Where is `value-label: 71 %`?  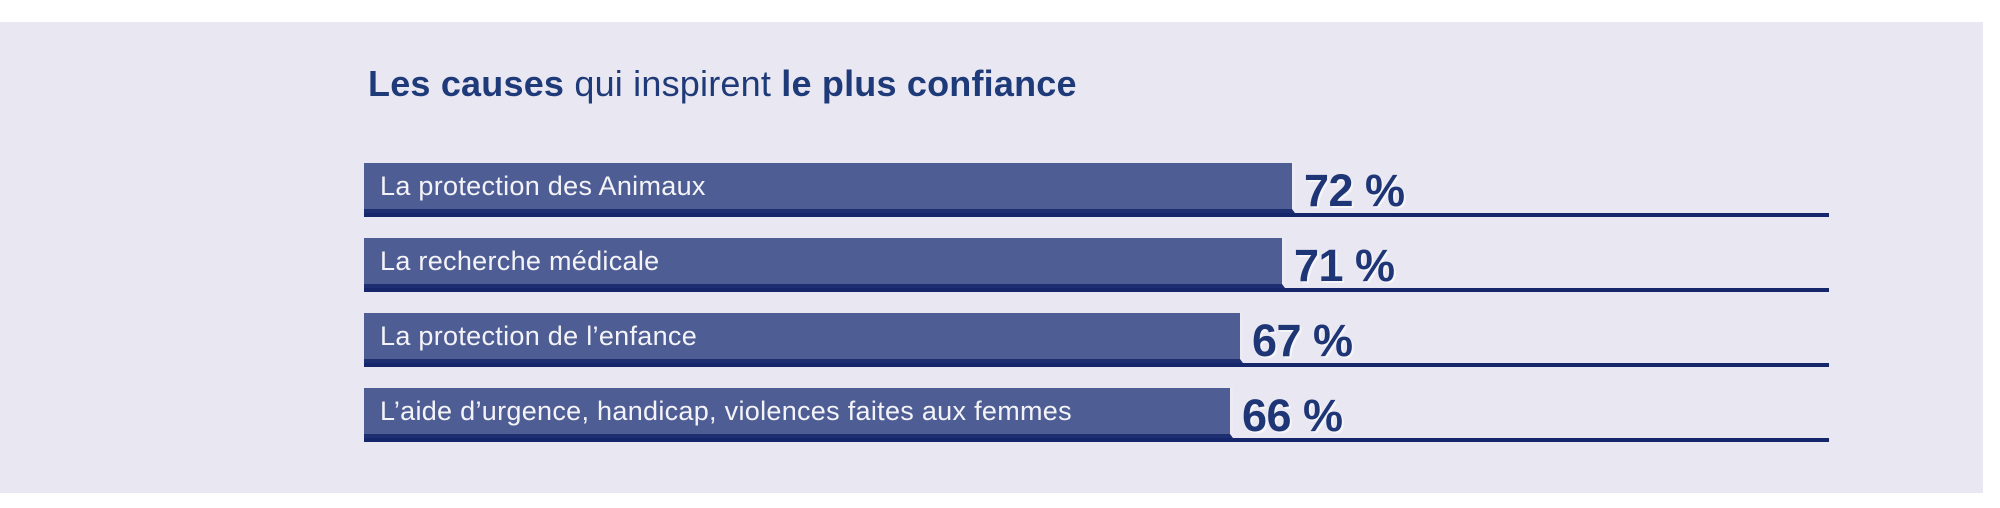
value-label: 71 % is located at coordinates (1344, 265).